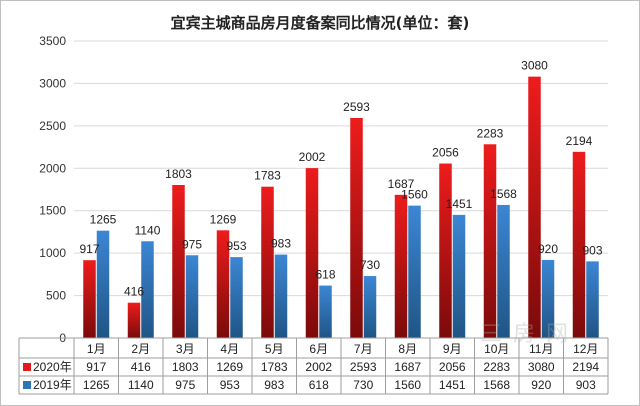 The height and width of the screenshot is (406, 640). What do you see at coordinates (274, 367) in the screenshot?
I see `table-cell: 1783` at bounding box center [274, 367].